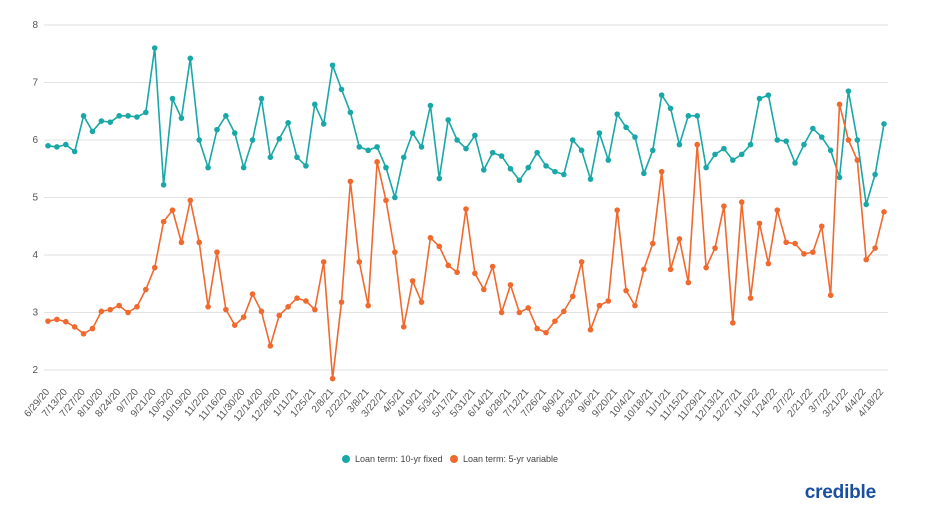 Image resolution: width=932 pixels, height=524 pixels. What do you see at coordinates (35, 25) in the screenshot?
I see `y-tick-label: 8` at bounding box center [35, 25].